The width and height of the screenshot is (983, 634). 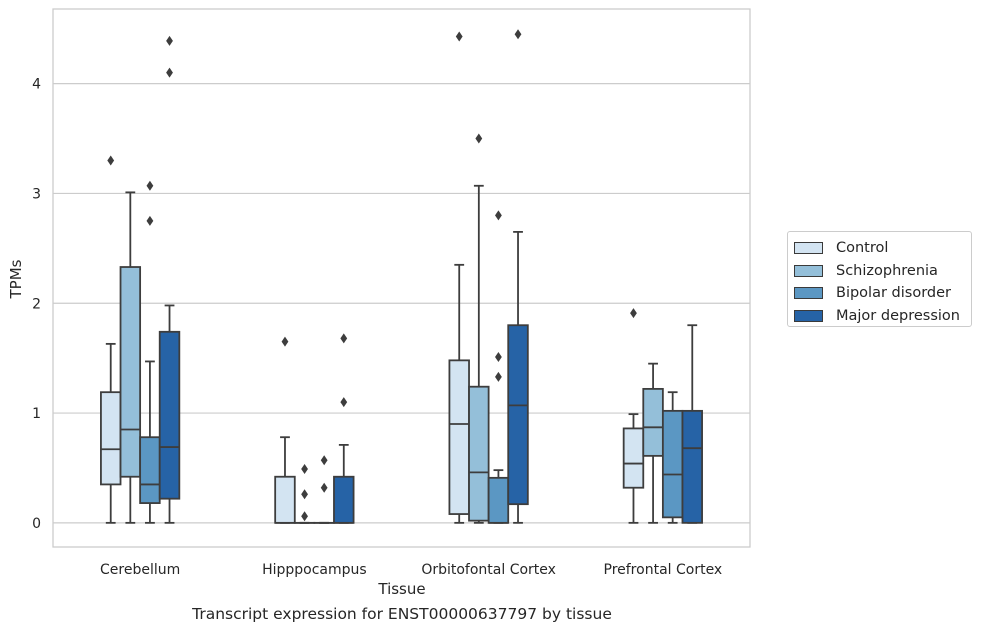 I want to click on x-tick-label: Hipppocampus, so click(x=314, y=570).